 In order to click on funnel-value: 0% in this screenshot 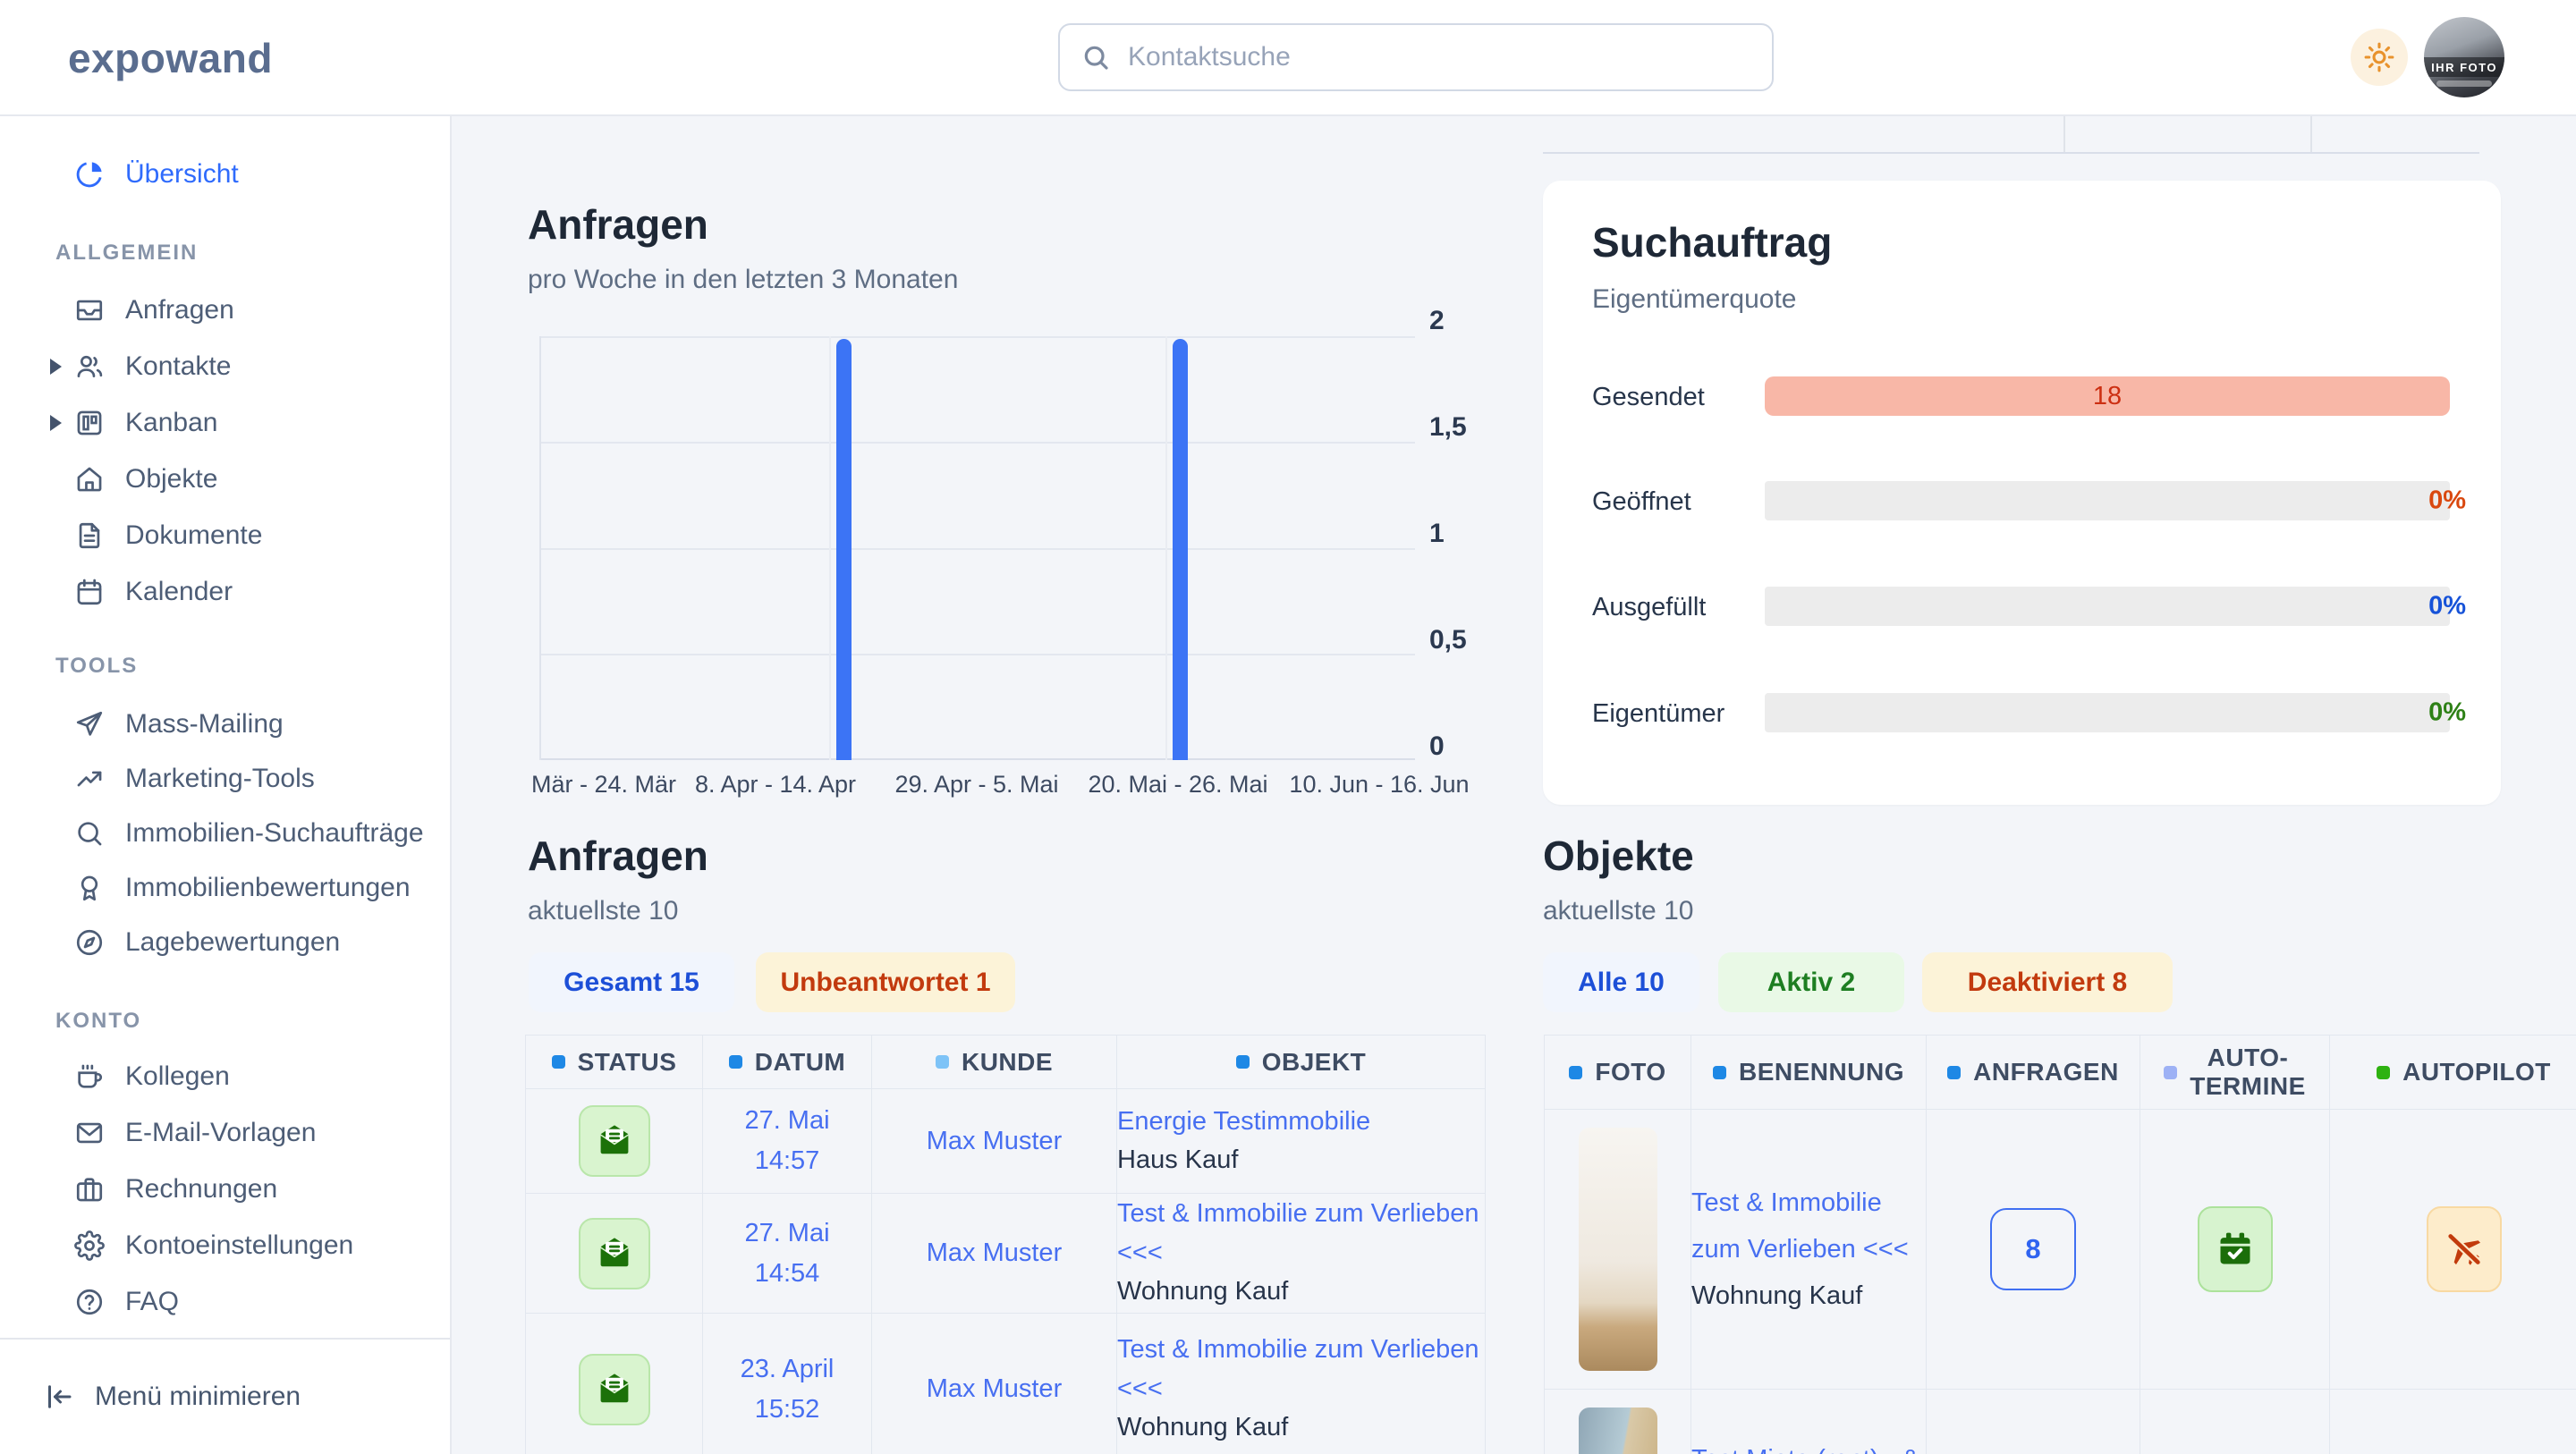, I will do `click(2447, 712)`.